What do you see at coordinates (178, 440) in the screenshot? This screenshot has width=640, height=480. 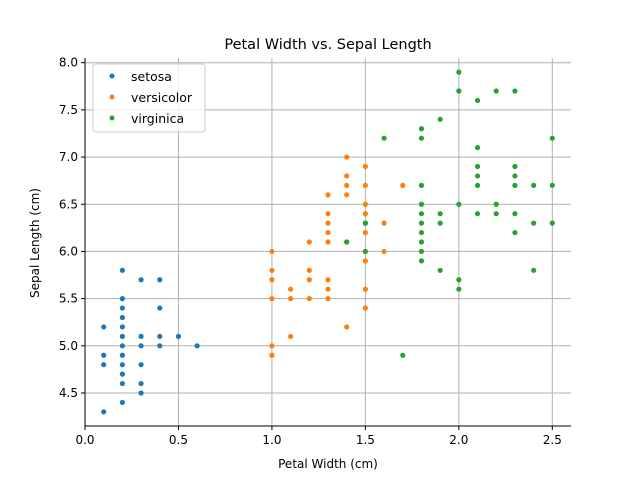 I see `x-tick-label: 0.5` at bounding box center [178, 440].